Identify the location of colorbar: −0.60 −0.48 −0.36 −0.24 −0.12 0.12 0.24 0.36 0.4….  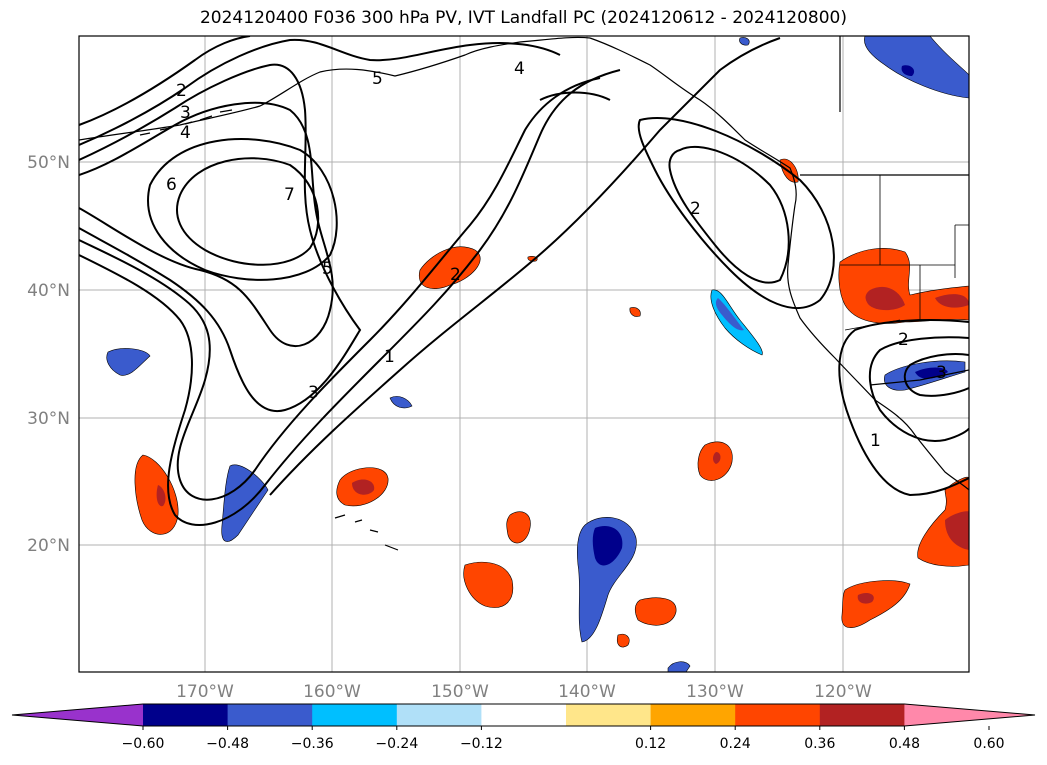
(523, 727).